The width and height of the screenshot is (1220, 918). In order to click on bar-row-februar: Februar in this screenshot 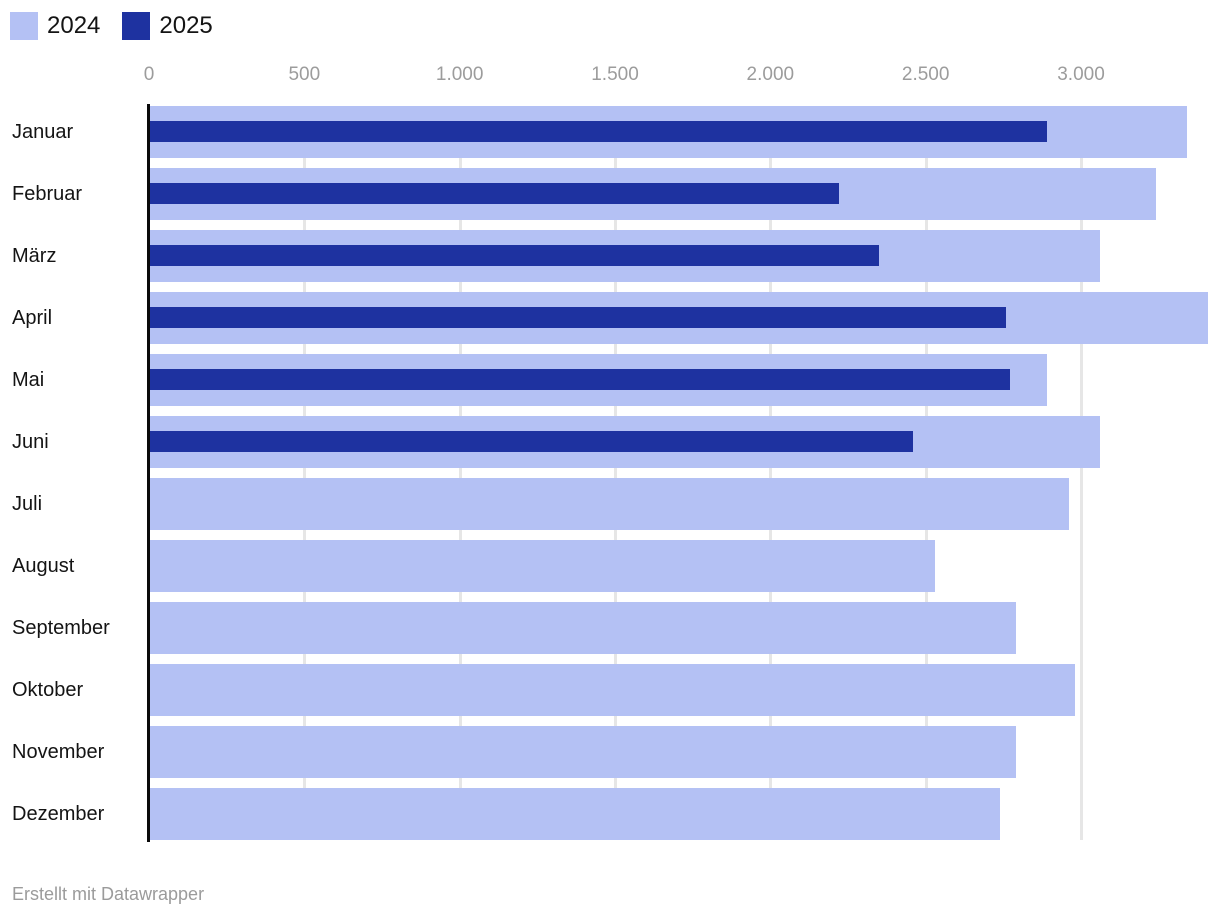, I will do `click(610, 194)`.